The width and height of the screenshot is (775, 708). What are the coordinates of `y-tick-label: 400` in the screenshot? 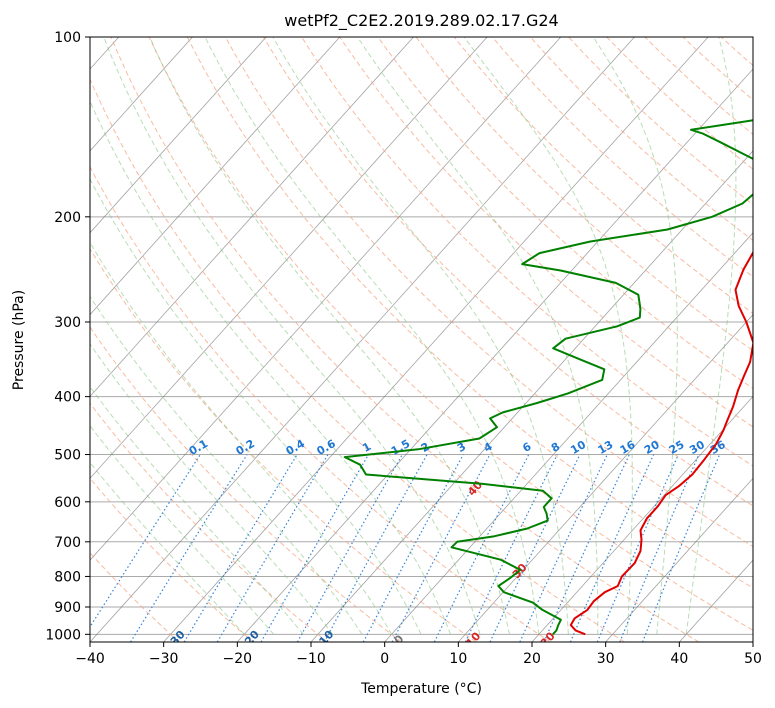 It's located at (67, 398).